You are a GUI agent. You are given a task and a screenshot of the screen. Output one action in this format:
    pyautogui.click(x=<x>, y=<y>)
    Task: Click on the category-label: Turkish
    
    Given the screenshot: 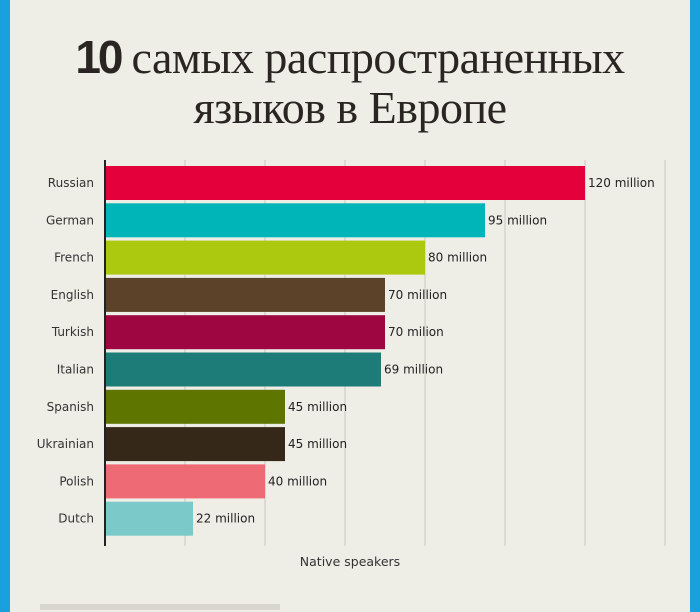 What is the action you would take?
    pyautogui.click(x=72, y=332)
    